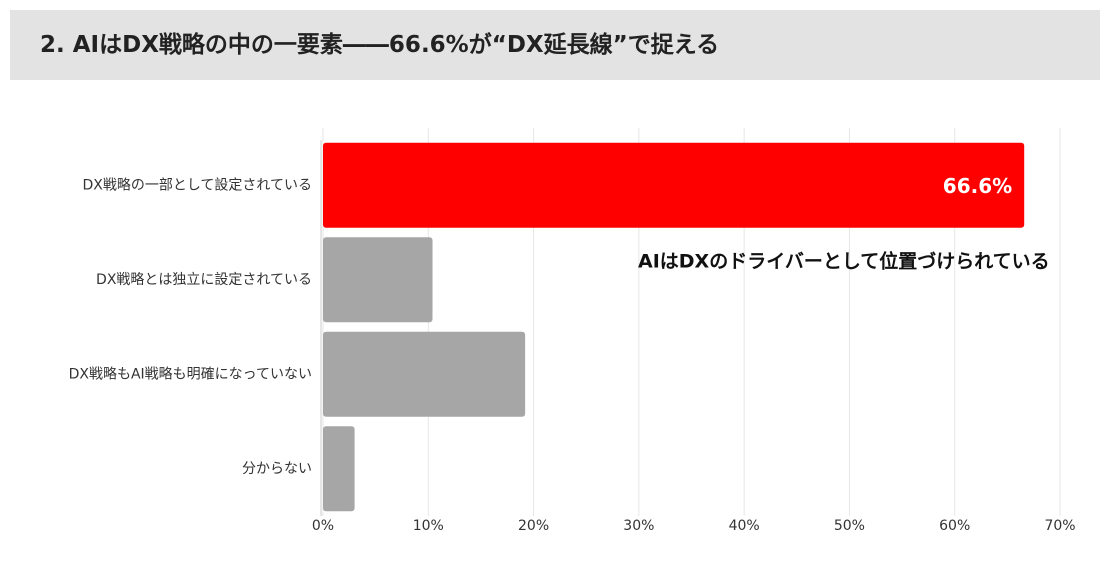 The image size is (1117, 580). I want to click on x-tick-label: 70%, so click(1059, 526).